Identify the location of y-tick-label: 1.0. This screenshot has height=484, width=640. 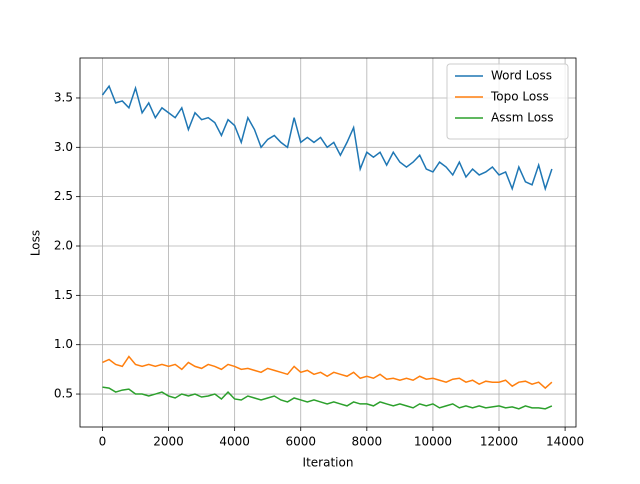
(63, 344).